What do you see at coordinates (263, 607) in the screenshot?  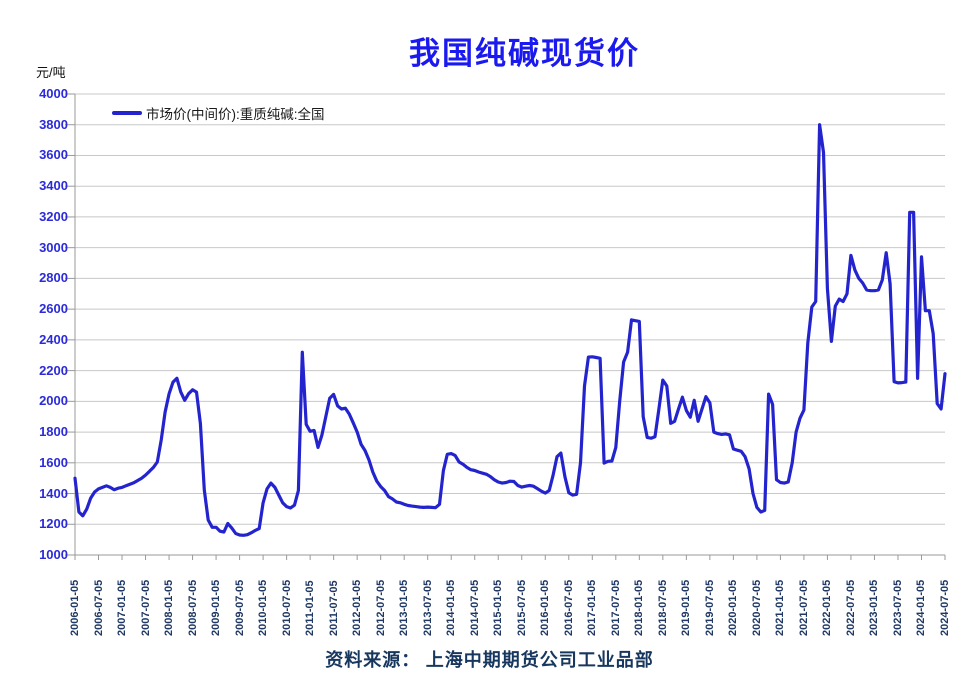 I see `x-tick-label: 2010-01-05` at bounding box center [263, 607].